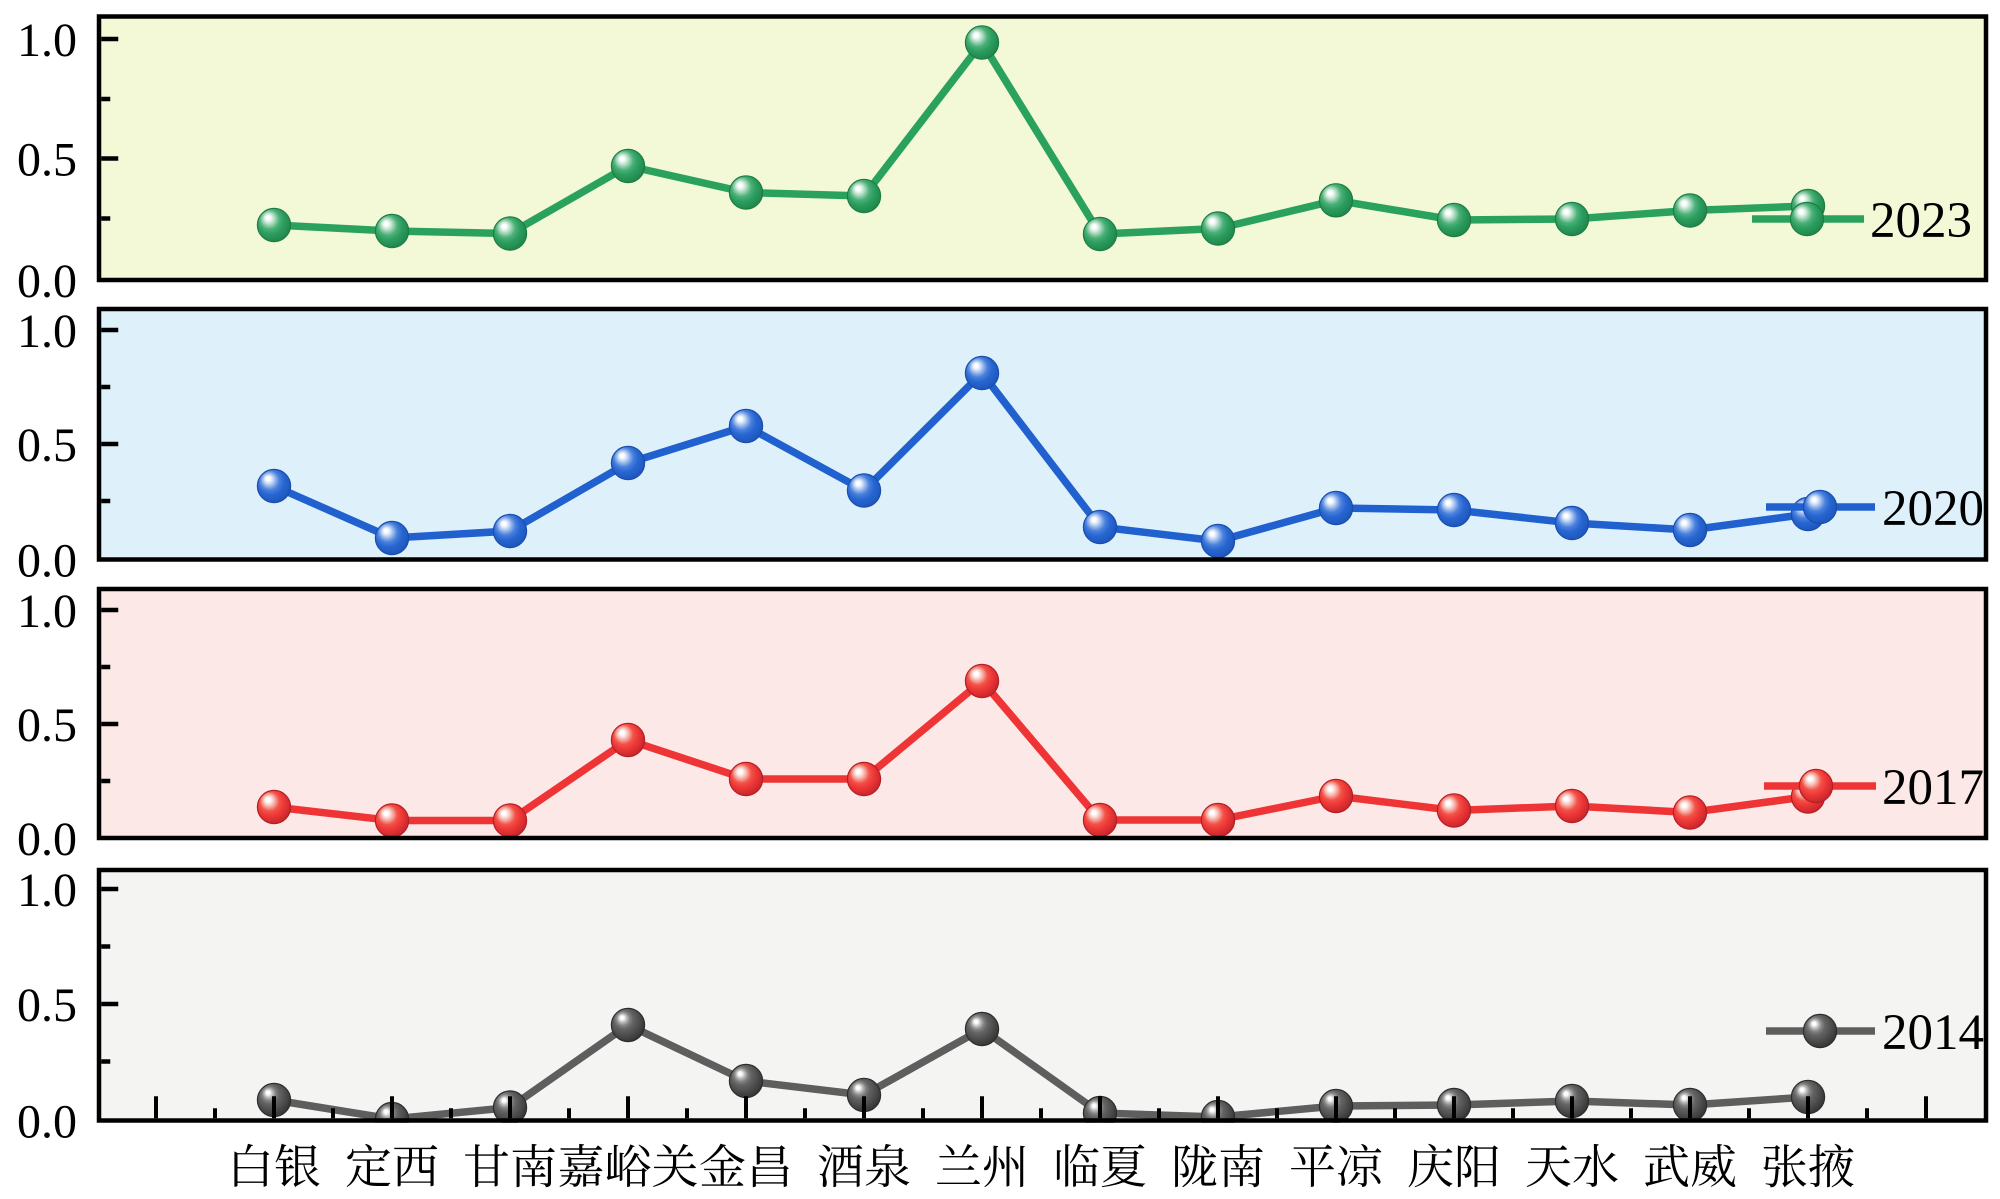 The image size is (2000, 1199). Describe the element at coordinates (1933, 1033) in the screenshot. I see `svg-text: 2014` at that location.